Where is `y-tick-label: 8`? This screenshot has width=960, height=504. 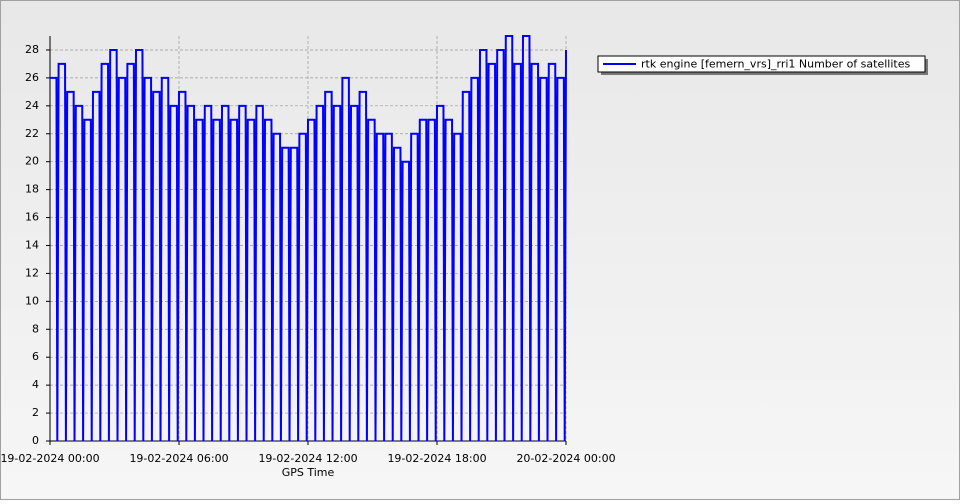 y-tick-label: 8 is located at coordinates (35, 328).